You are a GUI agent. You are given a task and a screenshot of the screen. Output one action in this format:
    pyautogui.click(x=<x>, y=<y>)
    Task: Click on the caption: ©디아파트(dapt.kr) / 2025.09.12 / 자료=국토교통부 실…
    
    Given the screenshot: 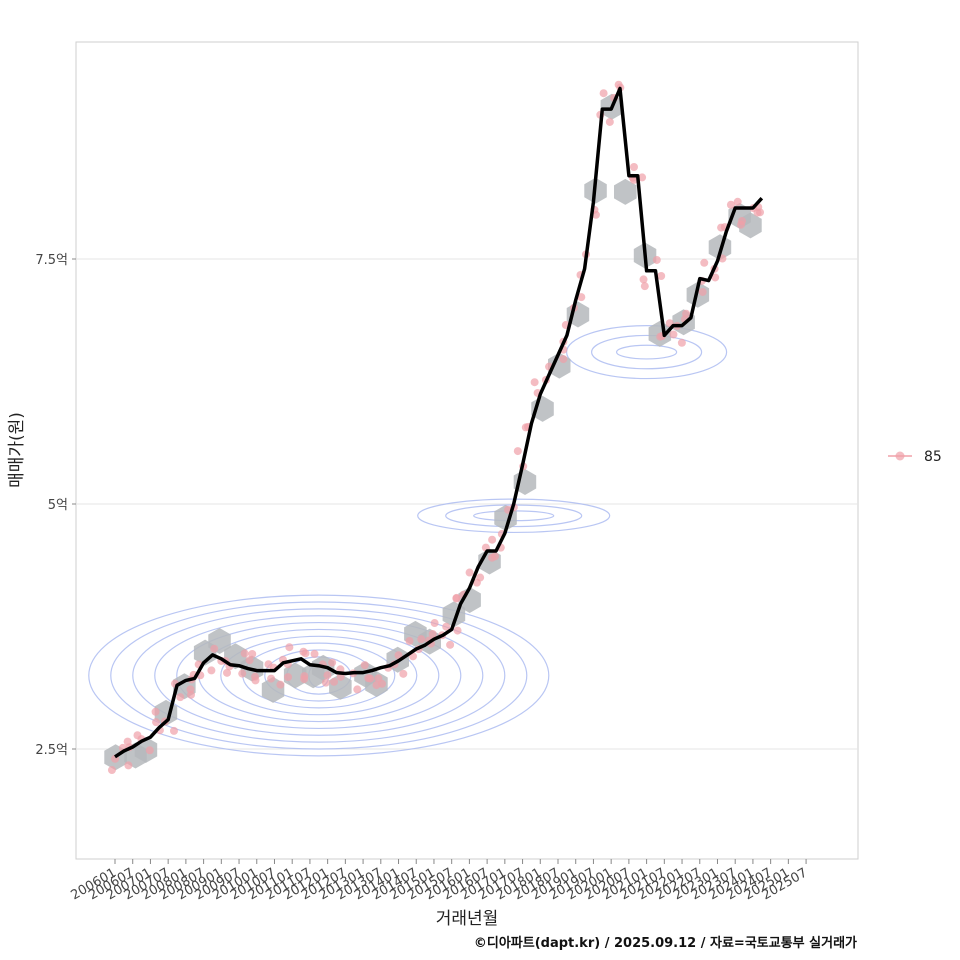 What is the action you would take?
    pyautogui.click(x=665, y=943)
    